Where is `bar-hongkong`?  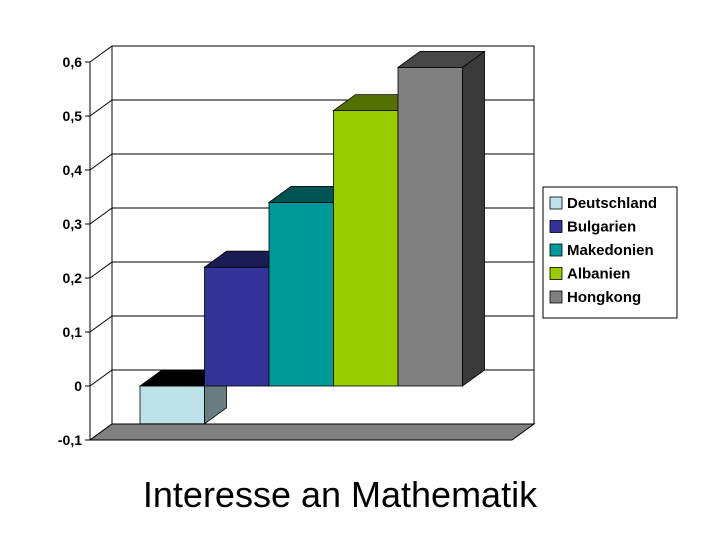
bar-hongkong is located at coordinates (441, 218).